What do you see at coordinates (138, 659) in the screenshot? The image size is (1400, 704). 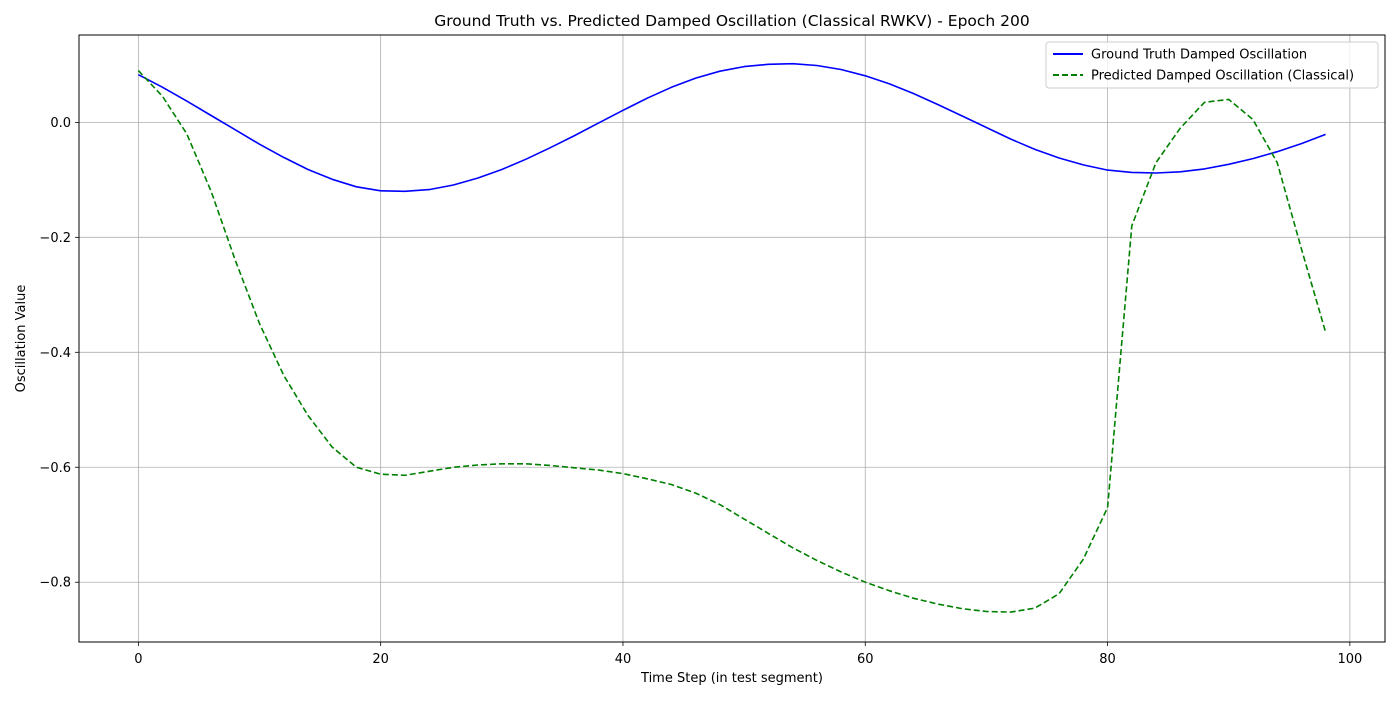 I see `x-tick-label: 0` at bounding box center [138, 659].